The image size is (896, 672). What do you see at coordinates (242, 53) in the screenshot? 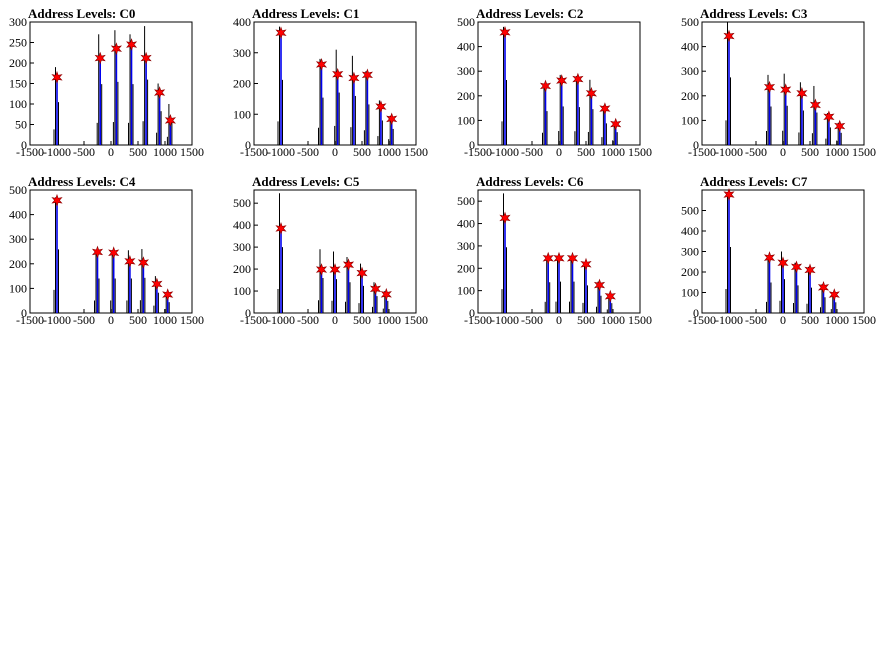
I see `y-tick-label: 300` at bounding box center [242, 53].